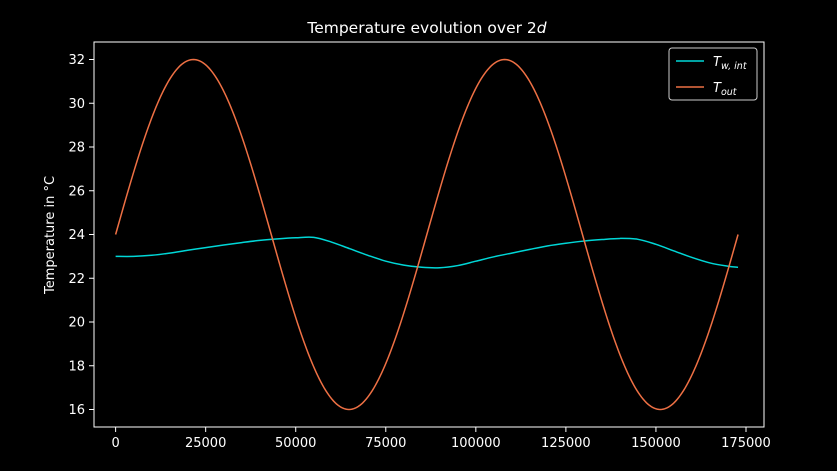 The image size is (837, 471). What do you see at coordinates (476, 443) in the screenshot?
I see `x-tick-label: 100000` at bounding box center [476, 443].